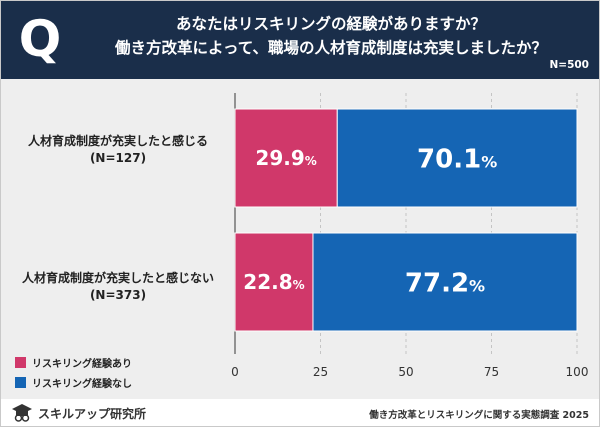 Image resolution: width=600 pixels, height=427 pixels. I want to click on x-tick-label-0: 0, so click(235, 372).